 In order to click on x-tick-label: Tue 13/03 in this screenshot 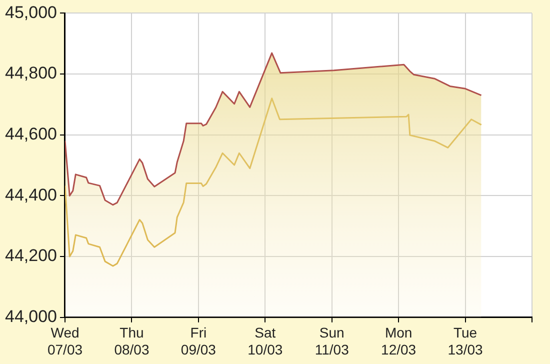, I will do `click(466, 341)`.